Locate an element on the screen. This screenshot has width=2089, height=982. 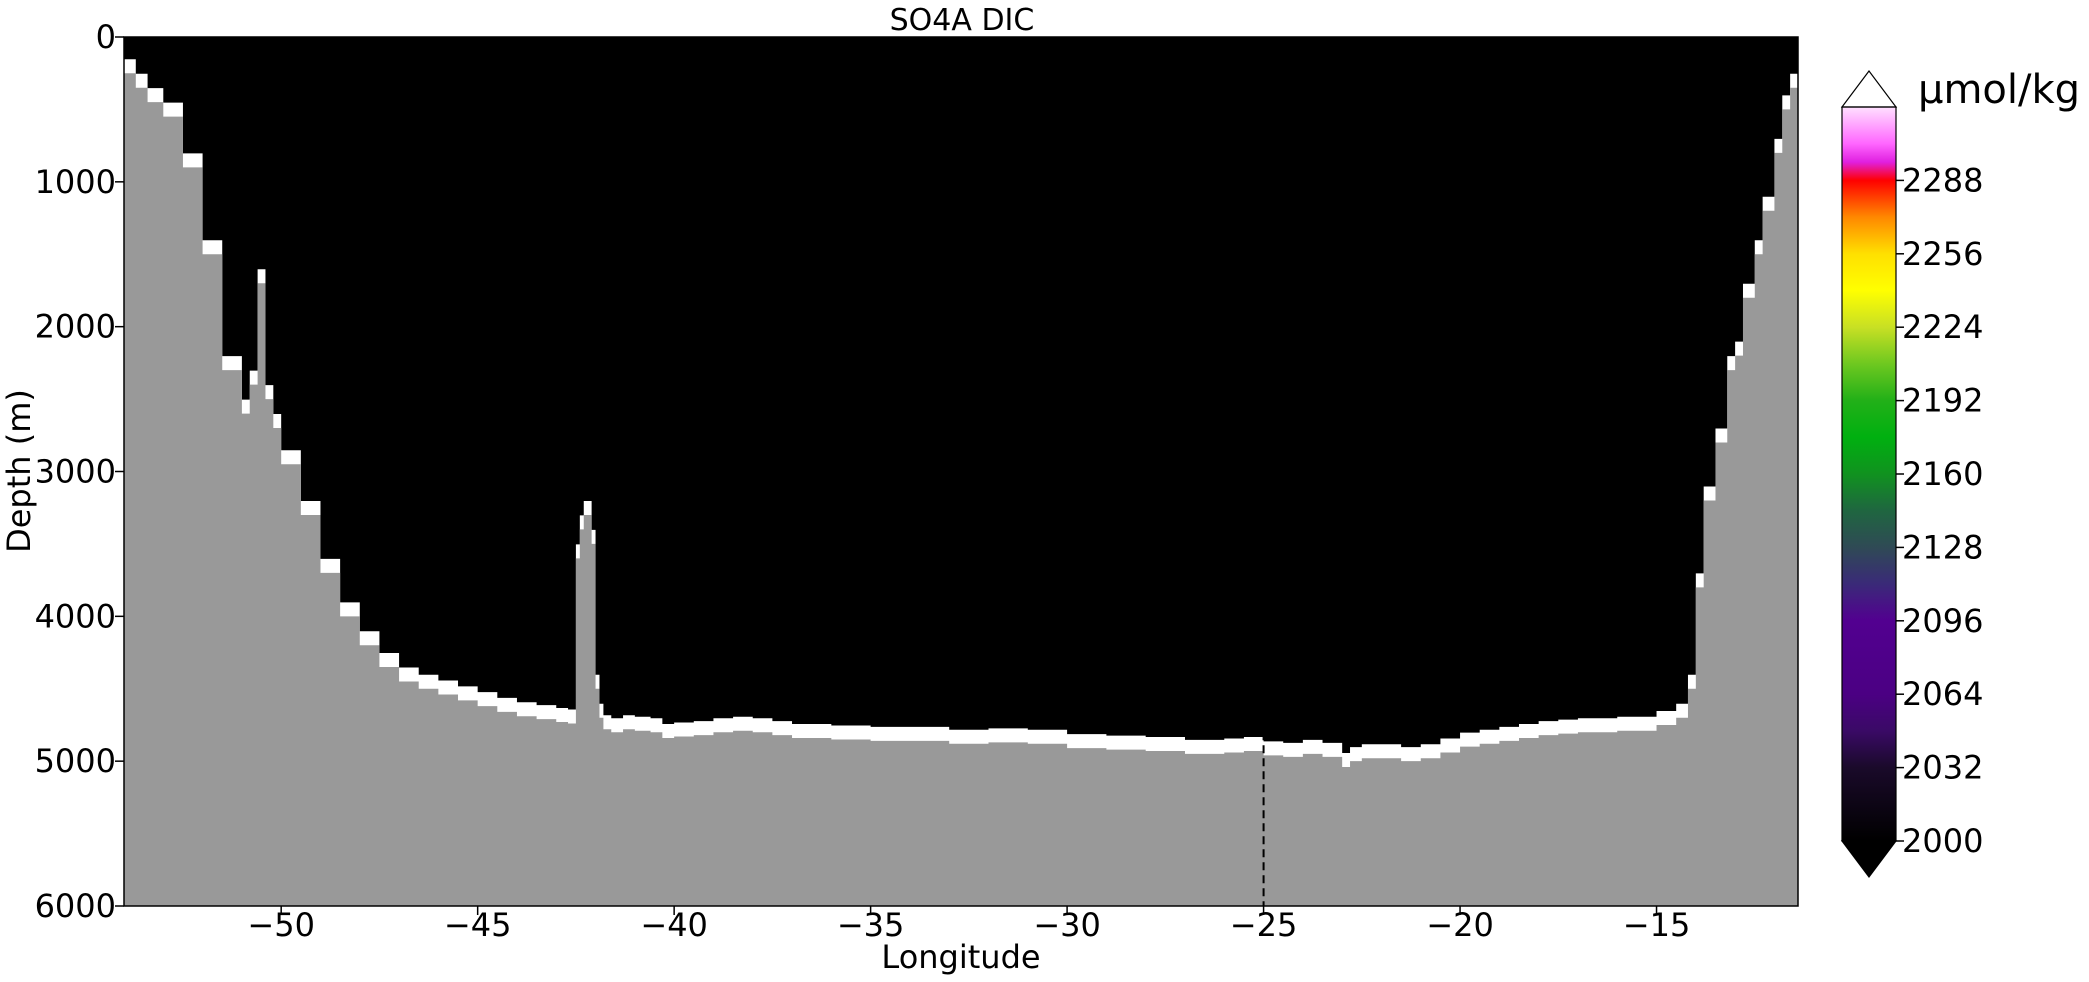
y-axis: 0 1000 2000 3000 4000 5000 6000 is located at coordinates (79, 471).